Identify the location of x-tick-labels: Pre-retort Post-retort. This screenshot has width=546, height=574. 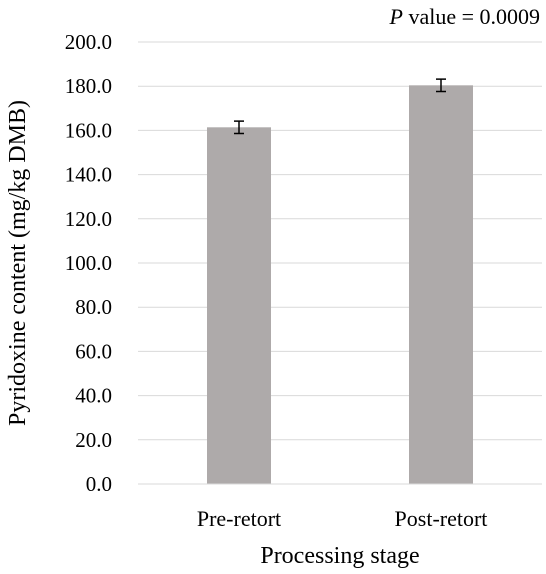
(342, 518).